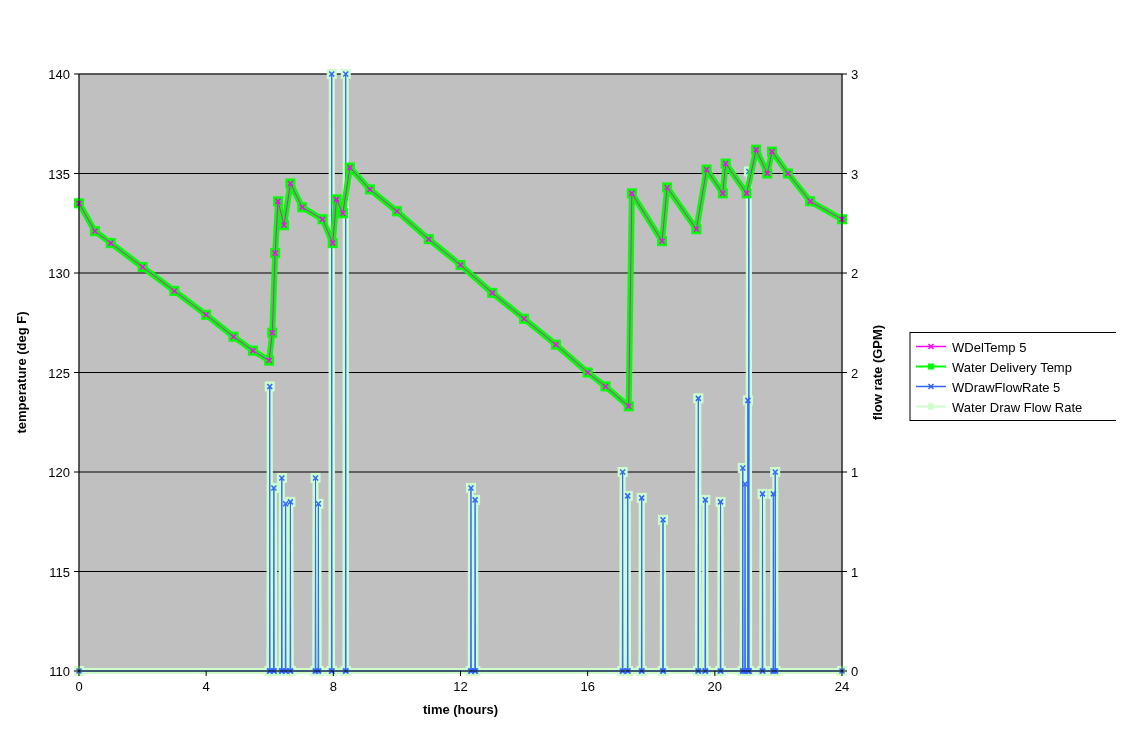  Describe the element at coordinates (460, 709) in the screenshot. I see `x-axis-title: time (hours)` at that location.